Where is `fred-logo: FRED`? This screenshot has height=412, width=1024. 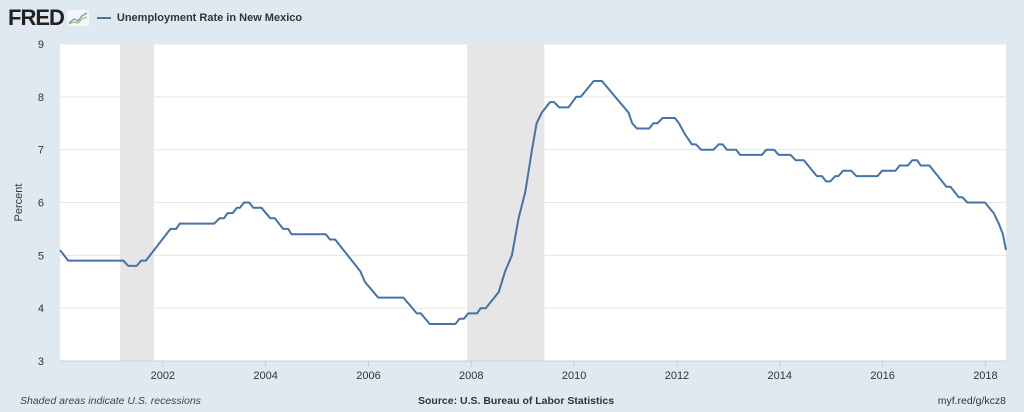
fred-logo: FRED is located at coordinates (36, 17).